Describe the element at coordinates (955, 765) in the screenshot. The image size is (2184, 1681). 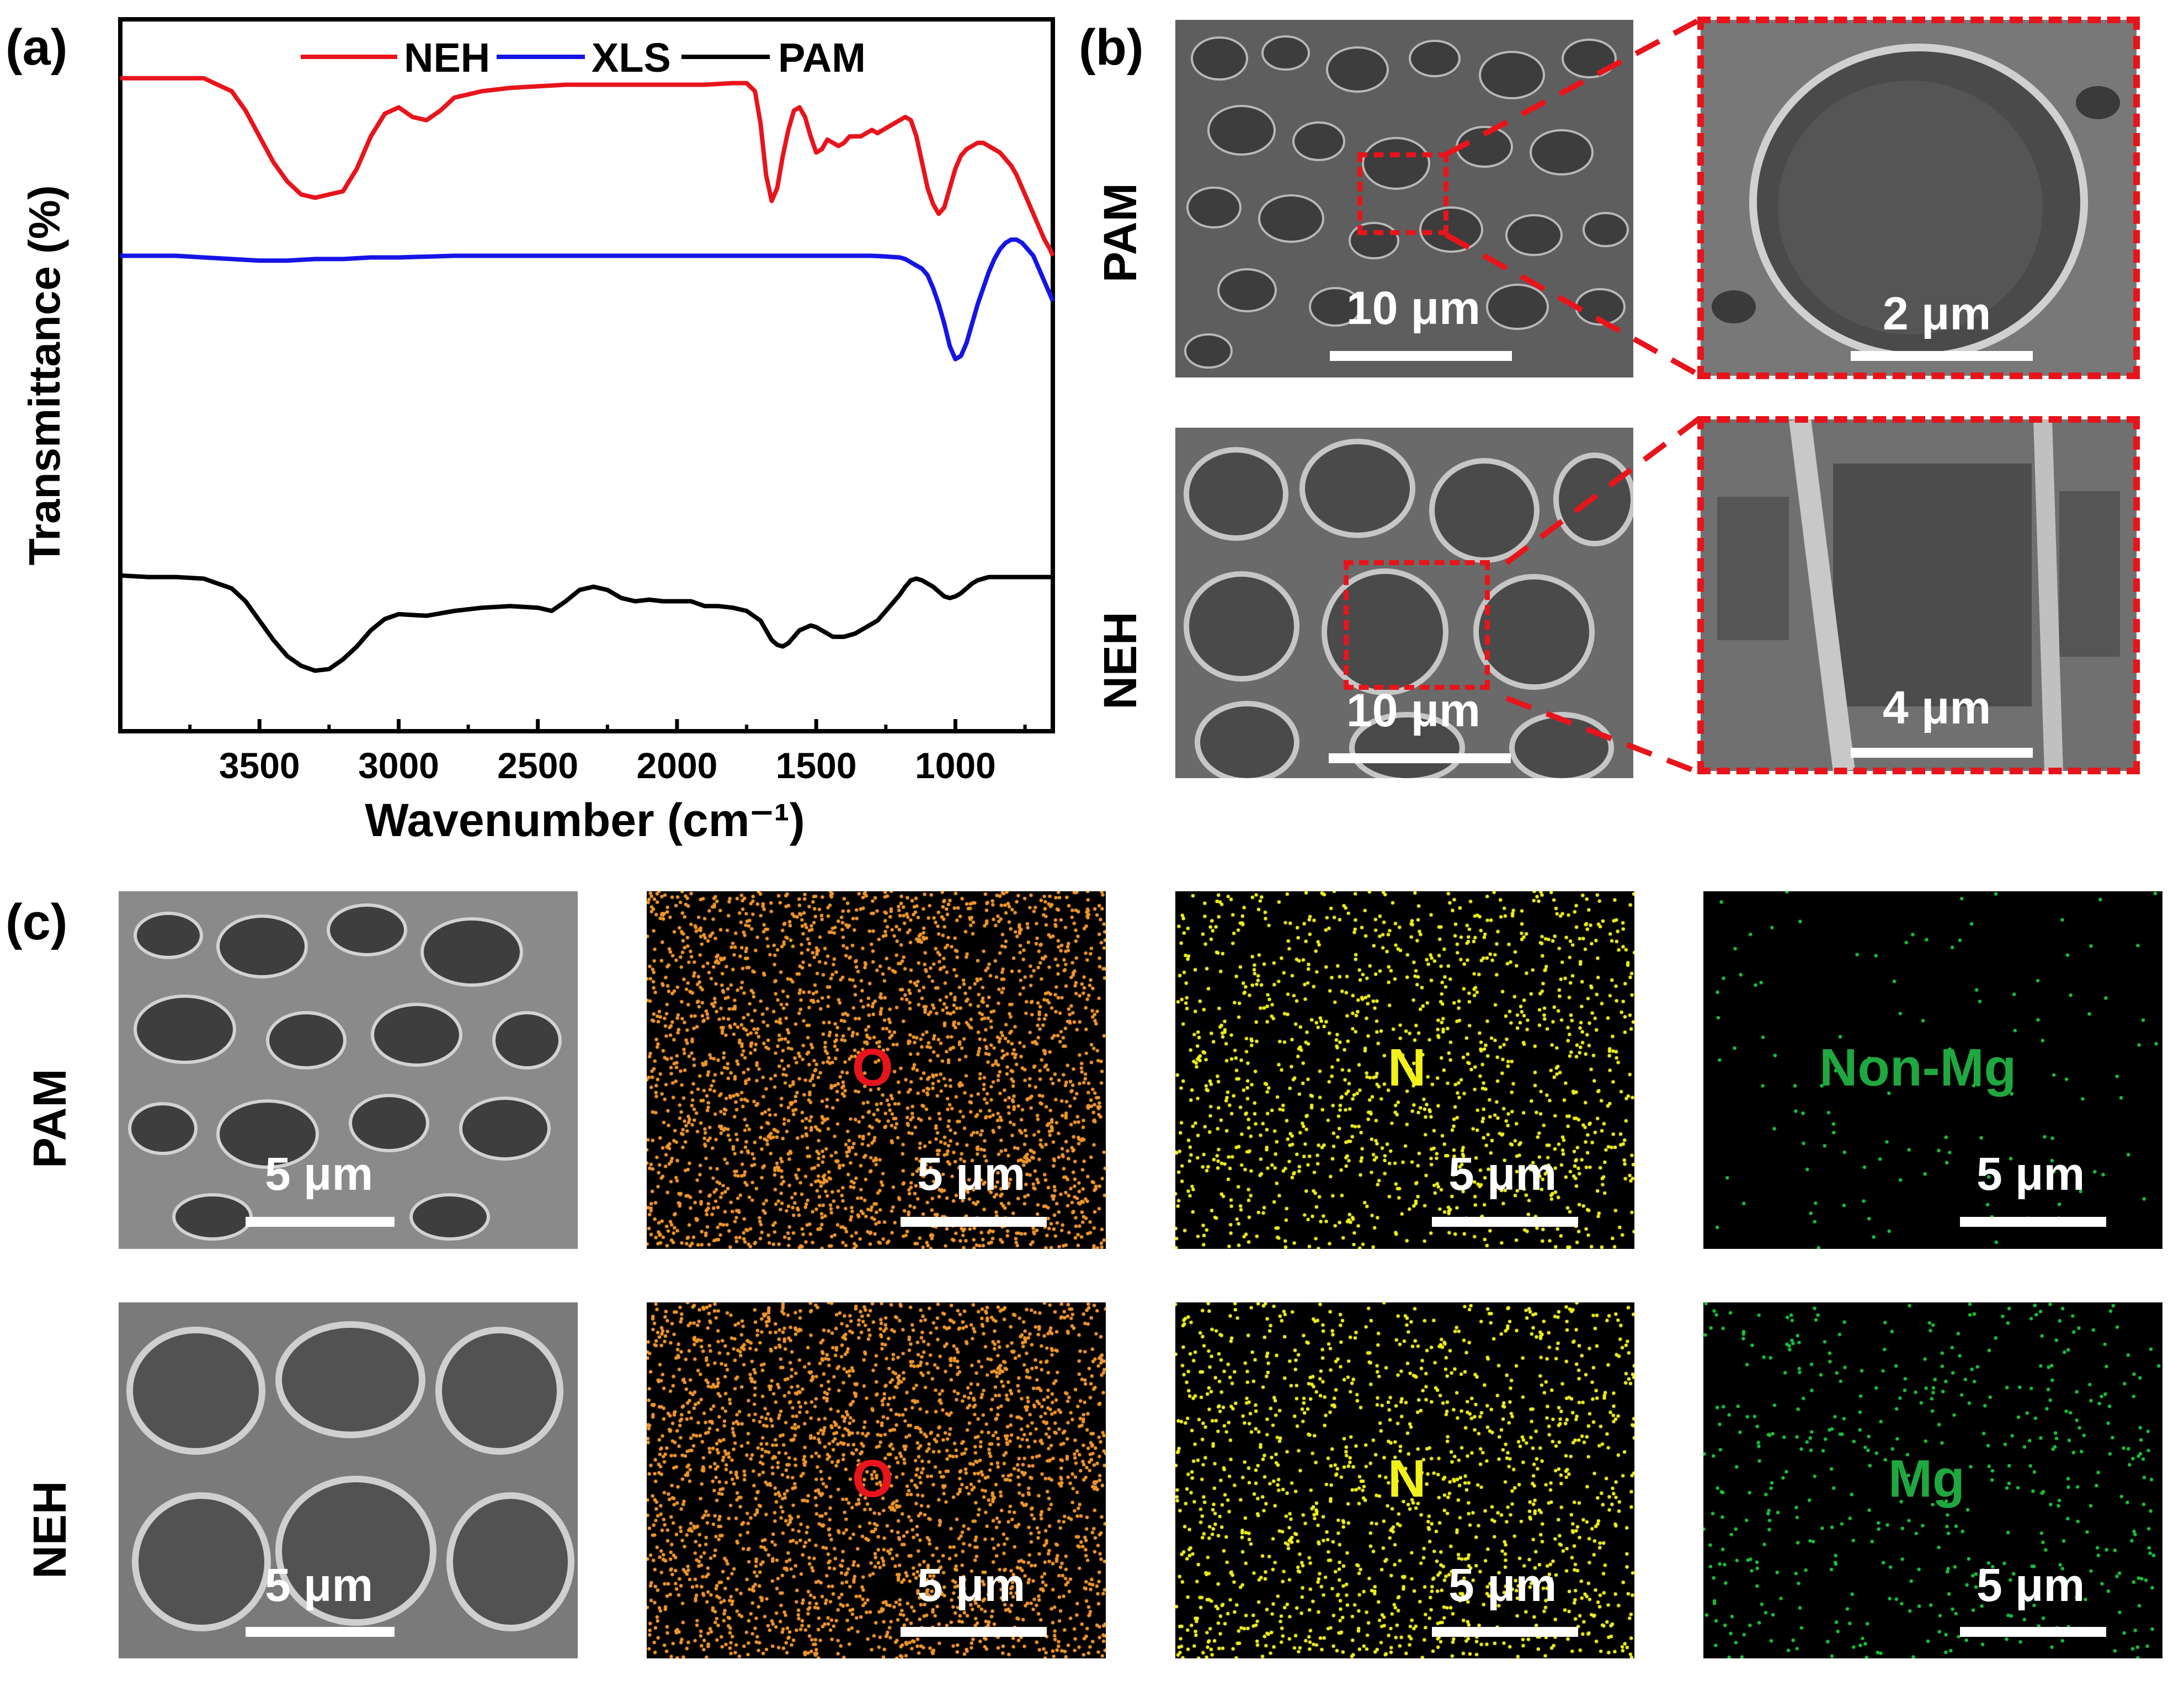
I see `x-tick-label: 1000` at that location.